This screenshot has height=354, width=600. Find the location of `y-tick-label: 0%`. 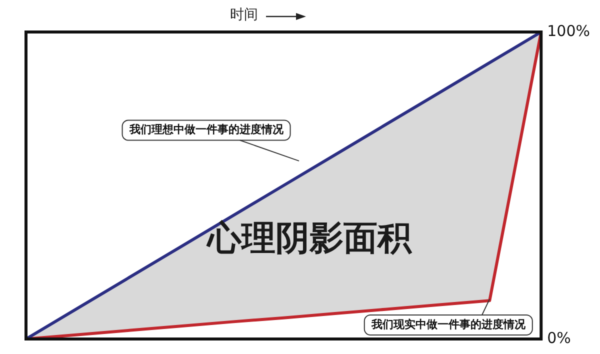

y-tick-label: 0% is located at coordinates (559, 337).